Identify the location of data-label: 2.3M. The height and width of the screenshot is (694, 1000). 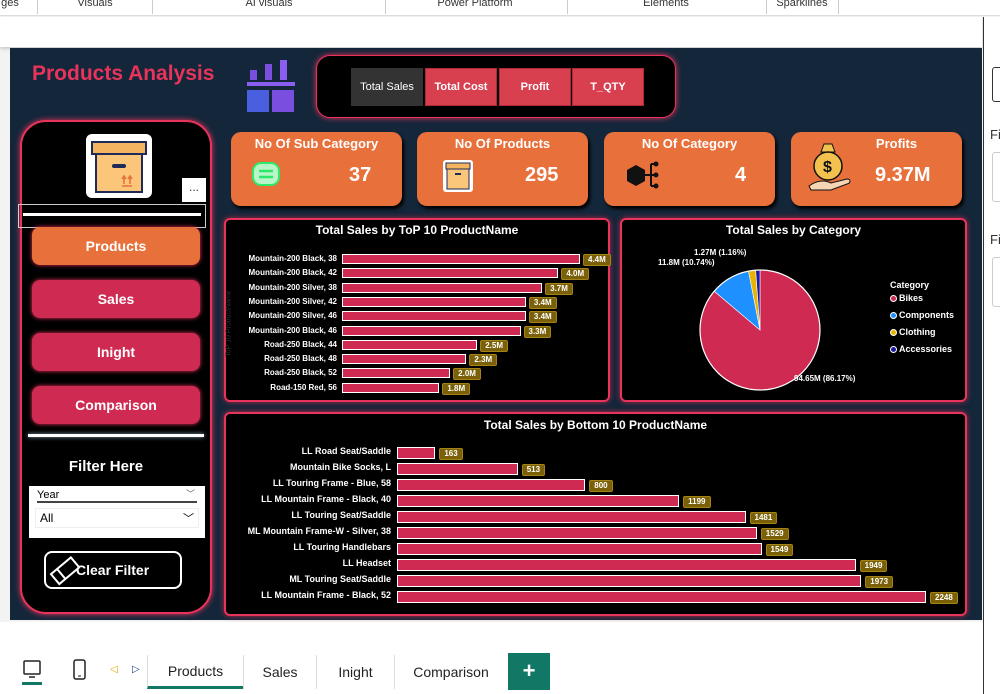
(483, 360).